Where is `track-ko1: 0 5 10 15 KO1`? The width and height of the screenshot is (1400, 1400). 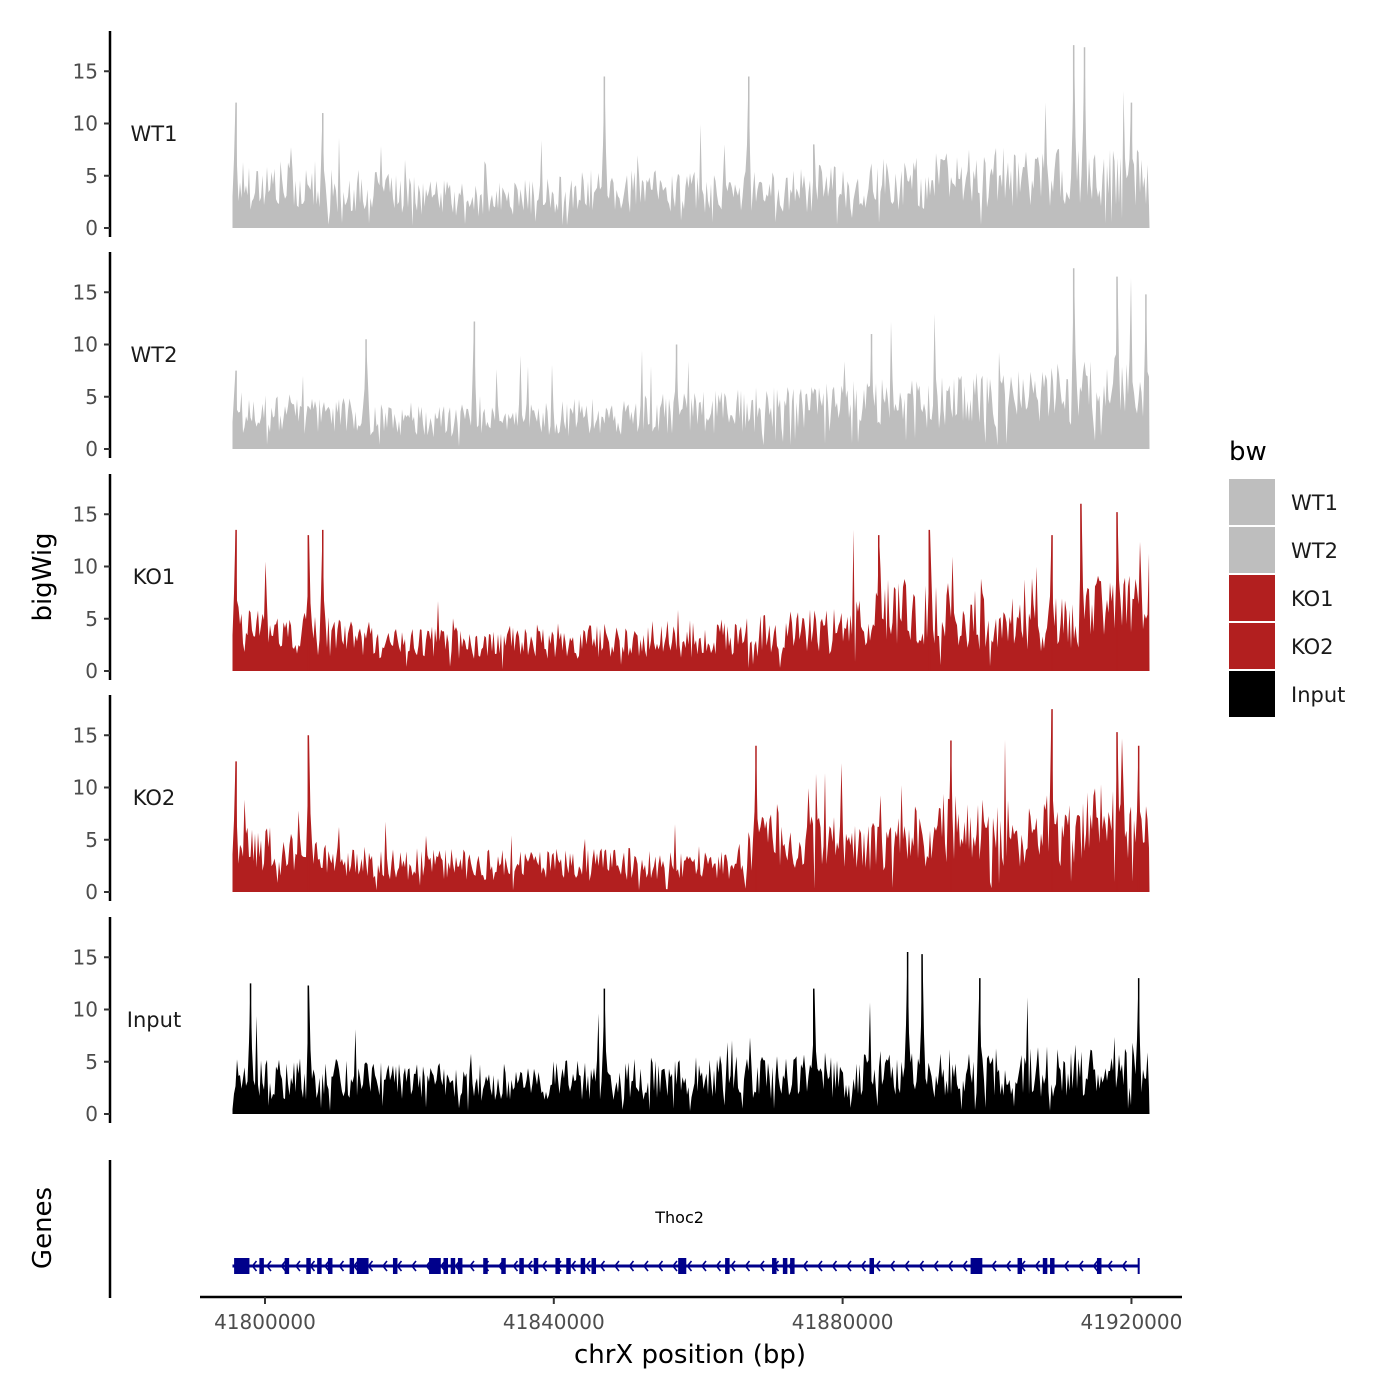
track-ko1: 0 5 10 15 KO1 is located at coordinates (611, 578).